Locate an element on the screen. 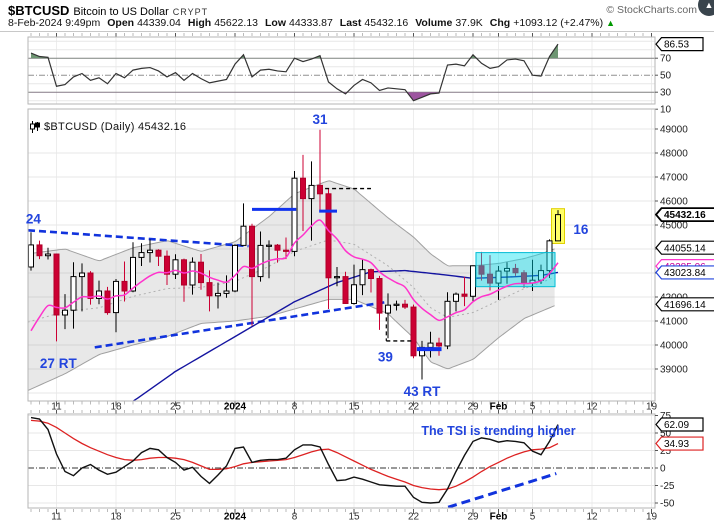 The height and width of the screenshot is (528, 714). annotation-39: 39 is located at coordinates (385, 356).